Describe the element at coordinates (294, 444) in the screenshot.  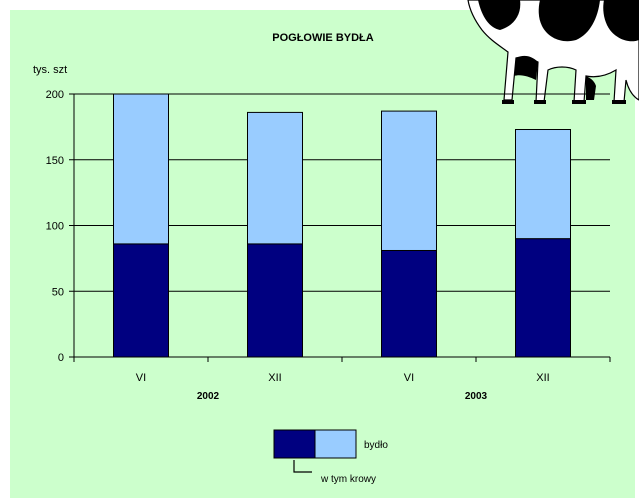
I see `legend-swatch-w-tym-krowy` at that location.